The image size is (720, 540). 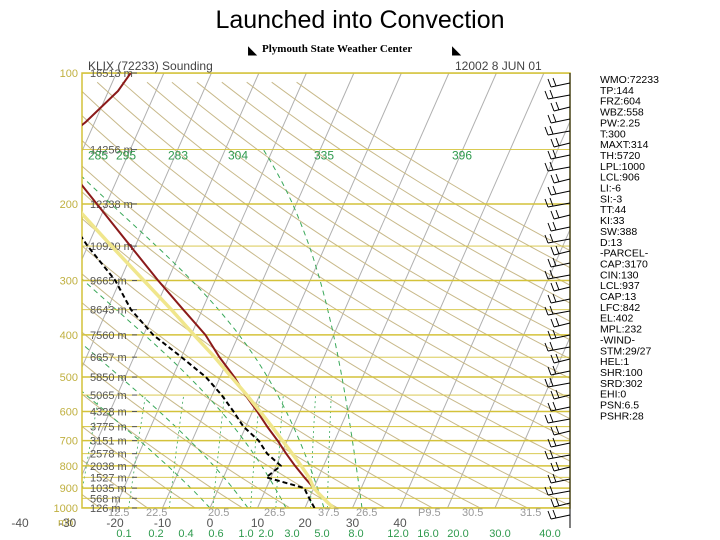 I want to click on pressure-label: 200, so click(x=69, y=205).